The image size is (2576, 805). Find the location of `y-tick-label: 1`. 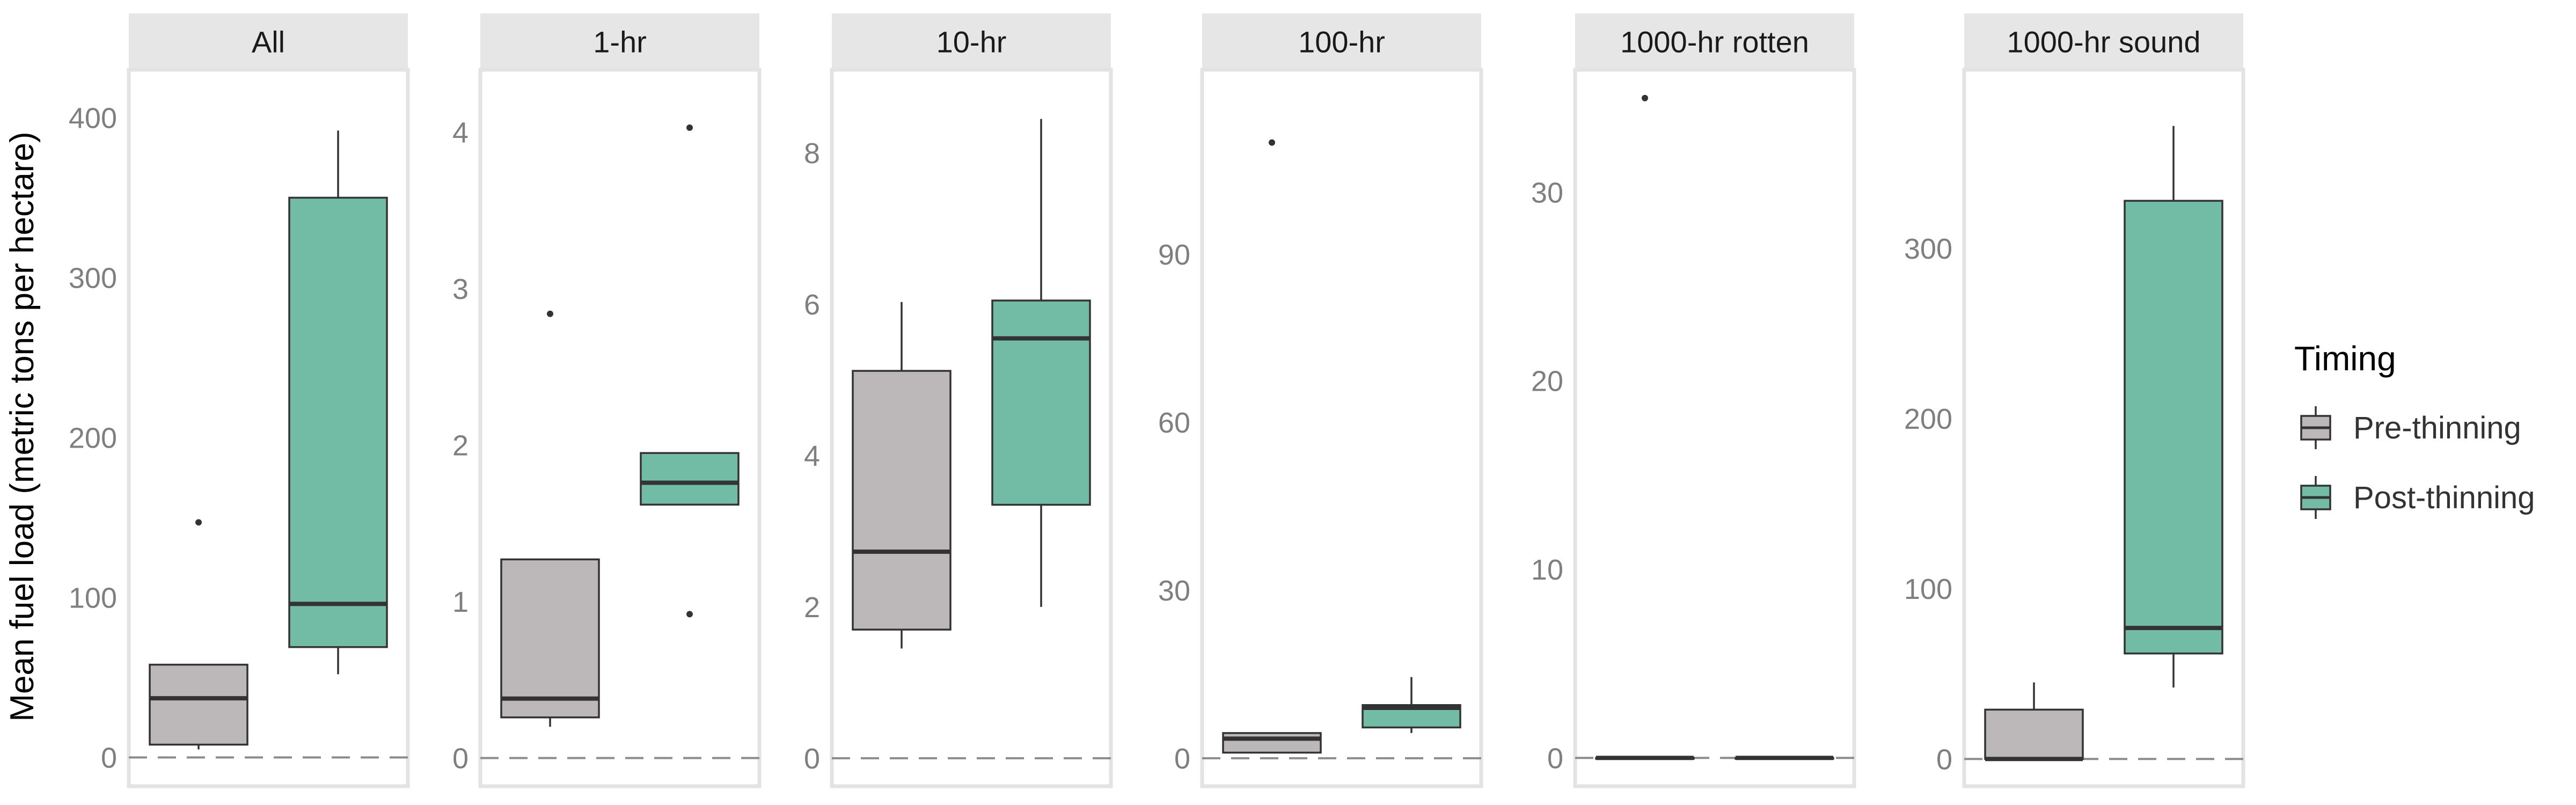

y-tick-label: 1 is located at coordinates (460, 602).